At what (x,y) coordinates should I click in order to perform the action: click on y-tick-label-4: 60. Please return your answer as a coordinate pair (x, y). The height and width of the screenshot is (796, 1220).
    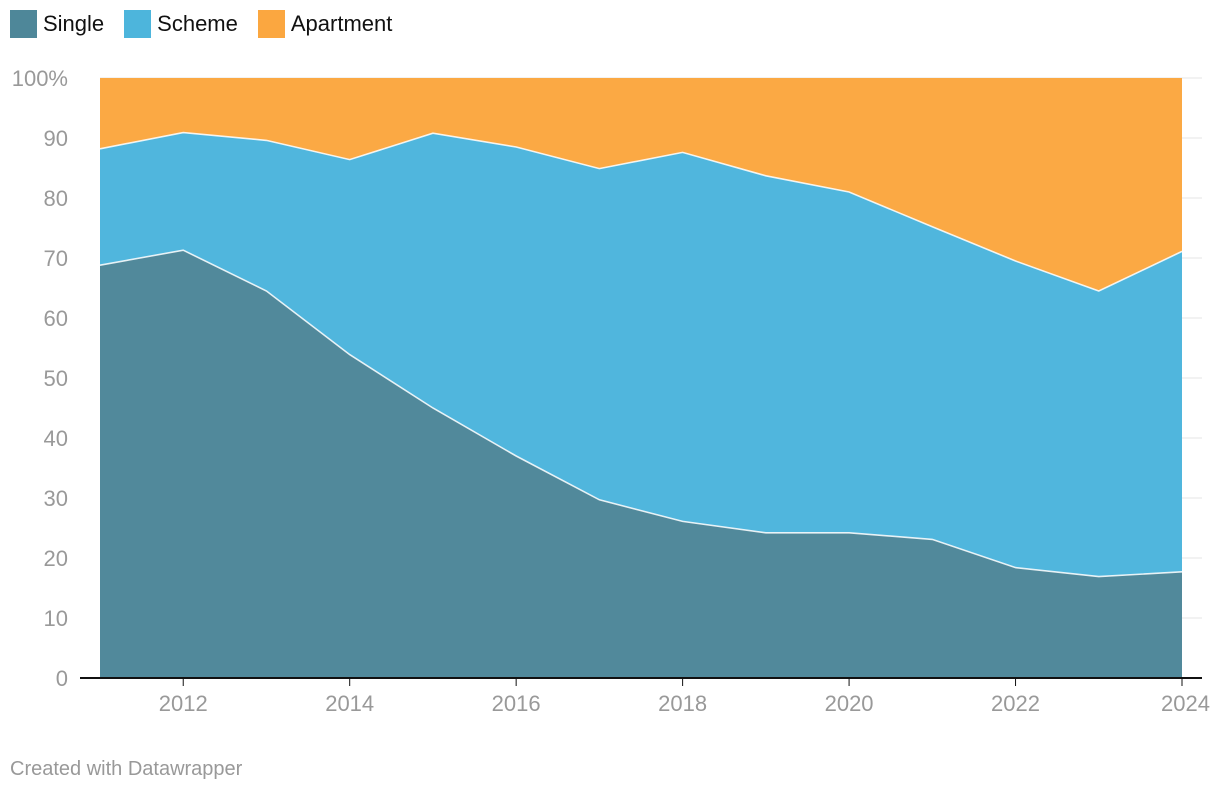
    Looking at the image, I should click on (56, 318).